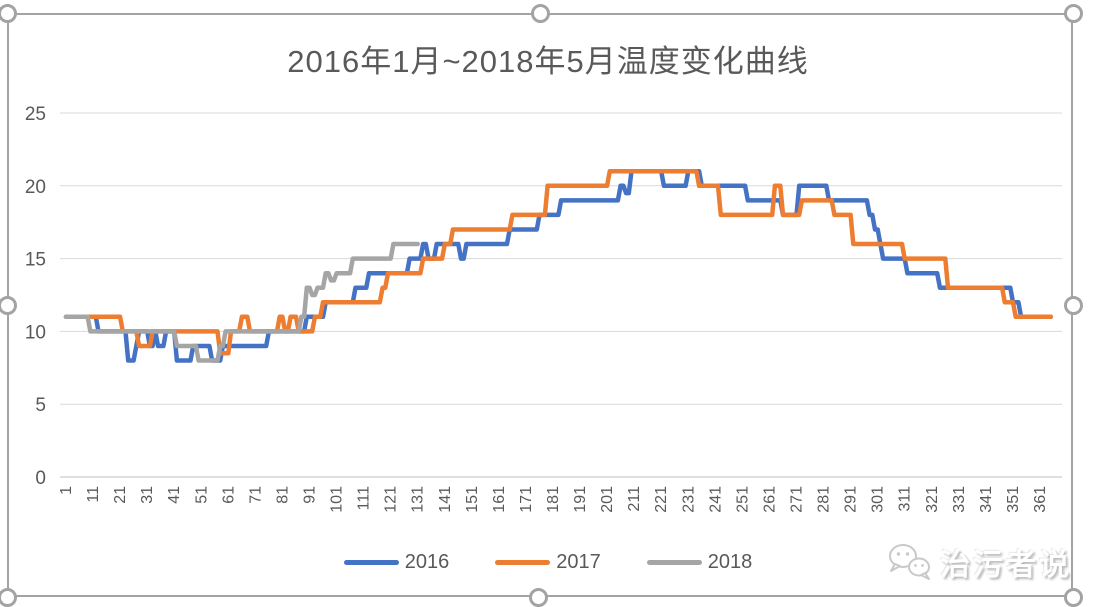 This screenshot has height=607, width=1096. What do you see at coordinates (674, 562) in the screenshot?
I see `legend-line-swatch-2018` at bounding box center [674, 562].